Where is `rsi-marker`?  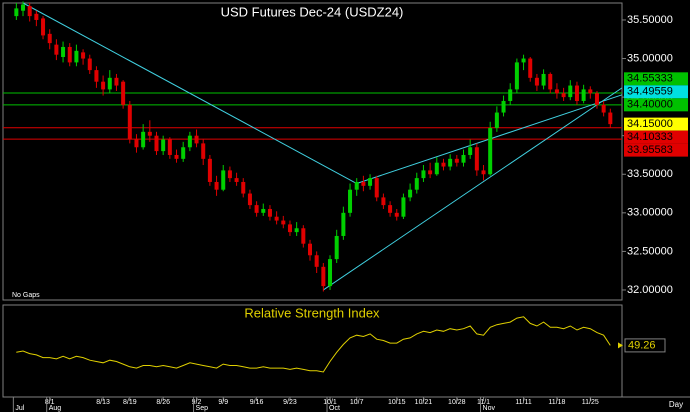 rsi-marker is located at coordinates (620, 345).